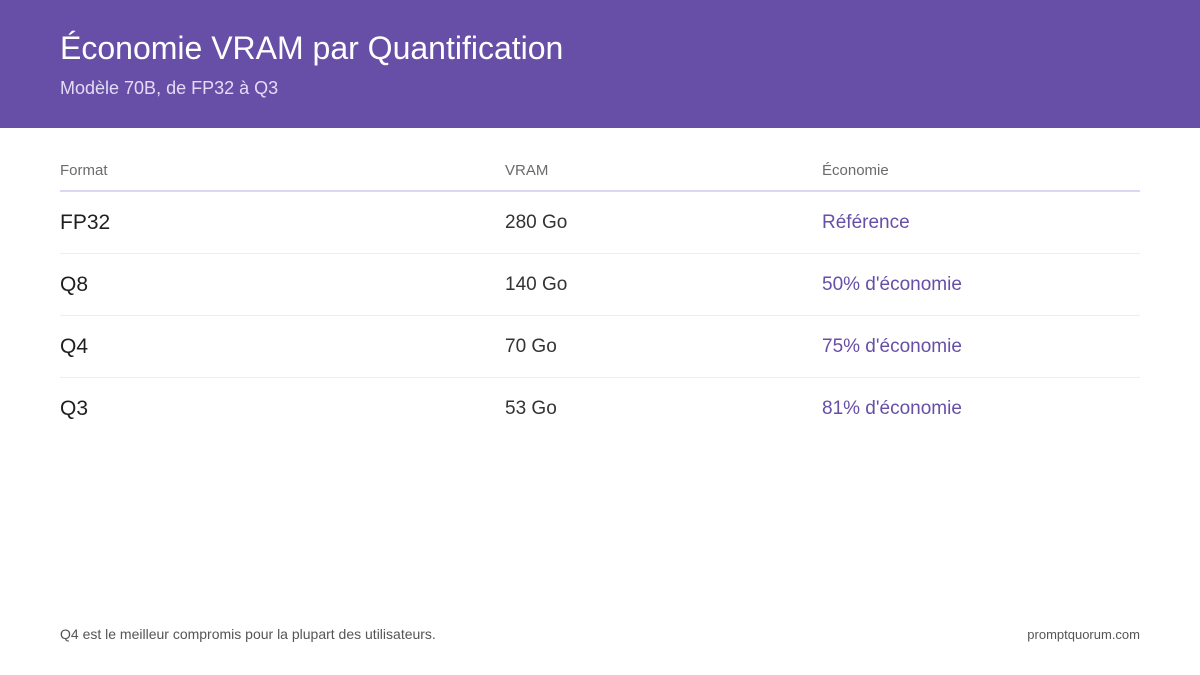  Describe the element at coordinates (74, 284) in the screenshot. I see `format-cell: Q8` at that location.